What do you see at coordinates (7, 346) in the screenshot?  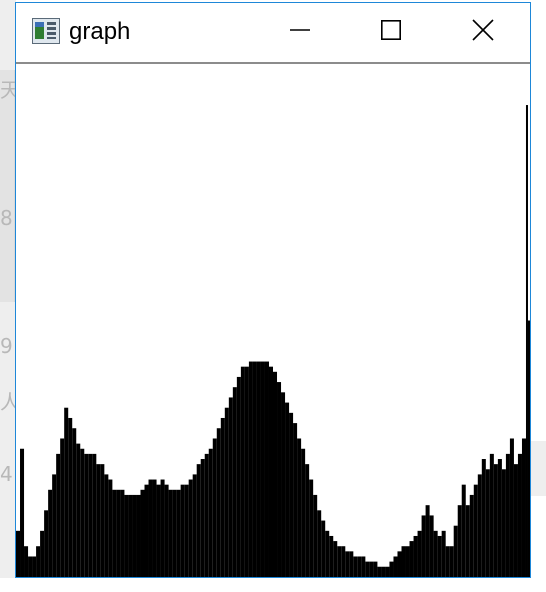 I see `background-glyph: 9` at bounding box center [7, 346].